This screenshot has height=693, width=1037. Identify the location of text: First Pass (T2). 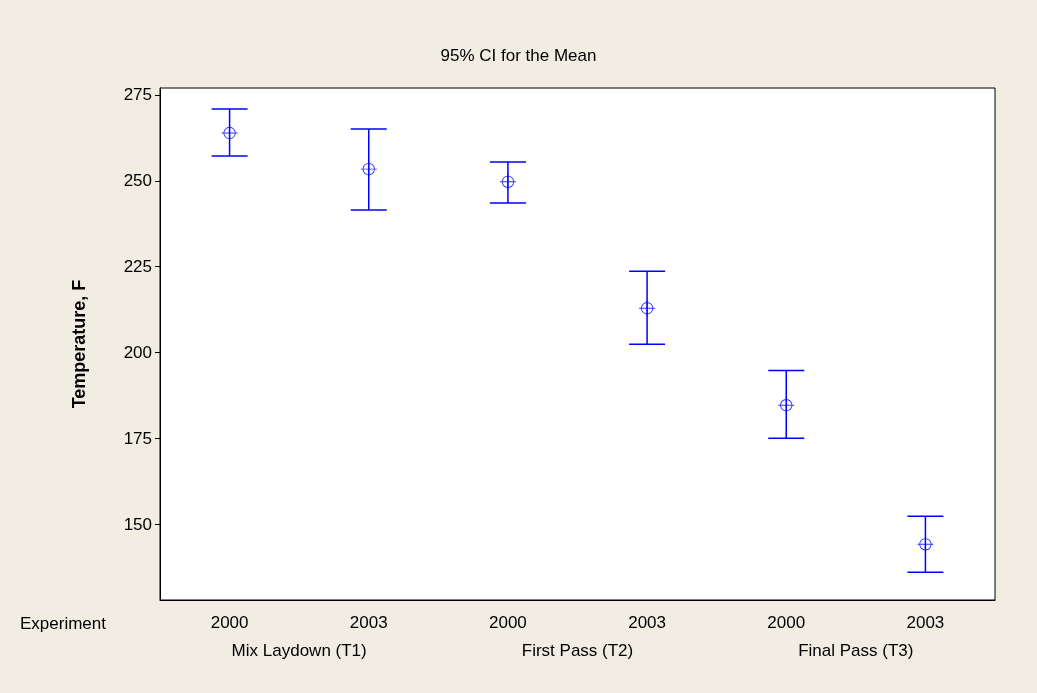
(577, 650).